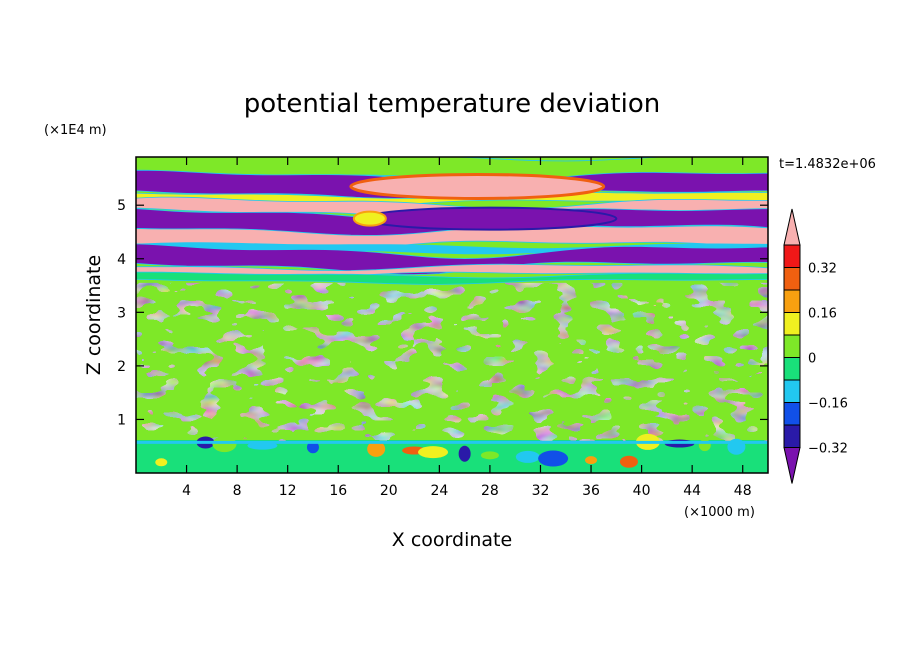 Image resolution: width=904 pixels, height=654 pixels. I want to click on y-tick-label: 1, so click(121, 420).